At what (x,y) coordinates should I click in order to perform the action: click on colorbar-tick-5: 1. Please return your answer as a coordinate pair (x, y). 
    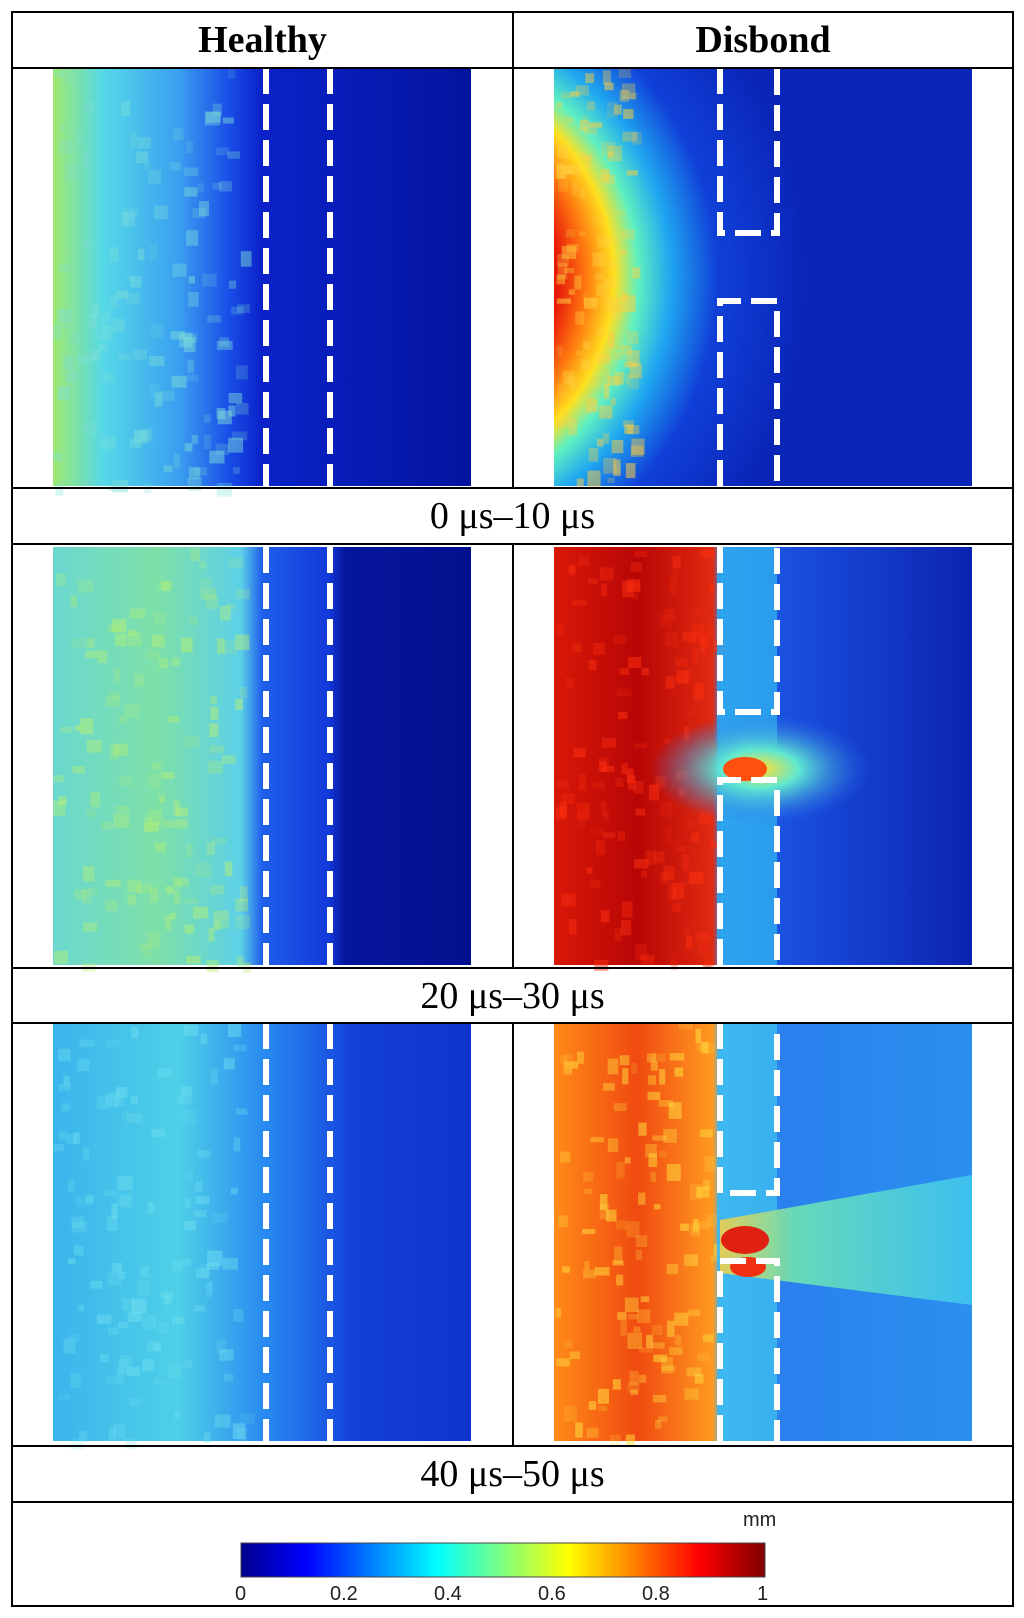
    Looking at the image, I should click on (763, 1594).